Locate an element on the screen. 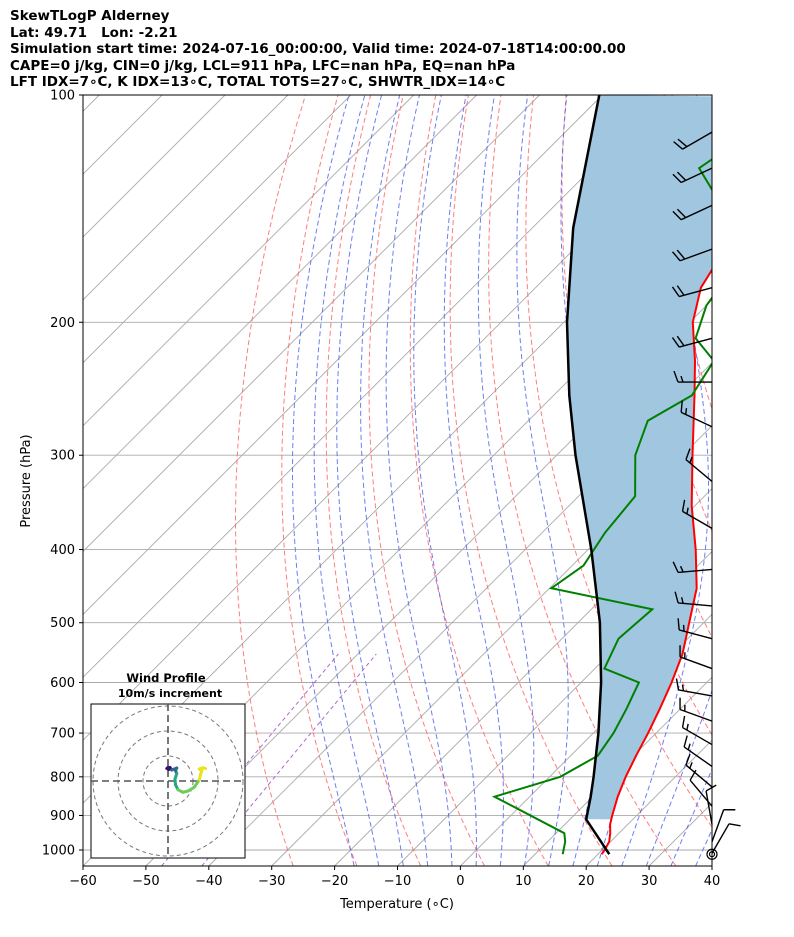 This screenshot has width=794, height=937. y-axis-label: Pressure (hPa) is located at coordinates (26, 480).